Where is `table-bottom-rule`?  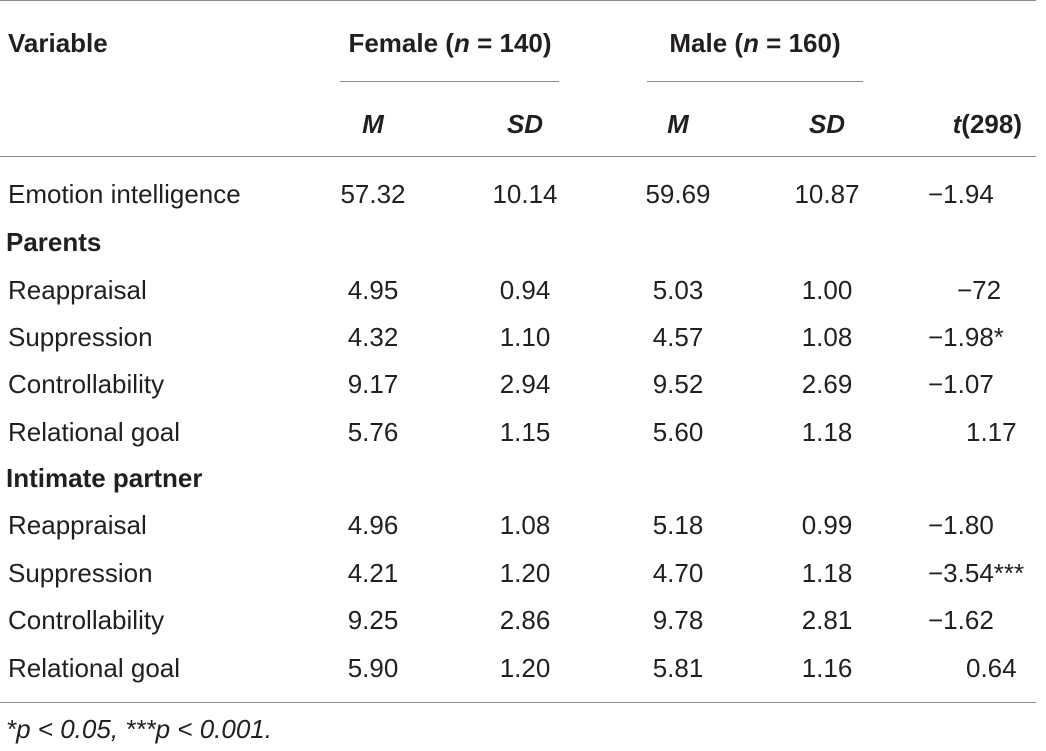 table-bottom-rule is located at coordinates (518, 702).